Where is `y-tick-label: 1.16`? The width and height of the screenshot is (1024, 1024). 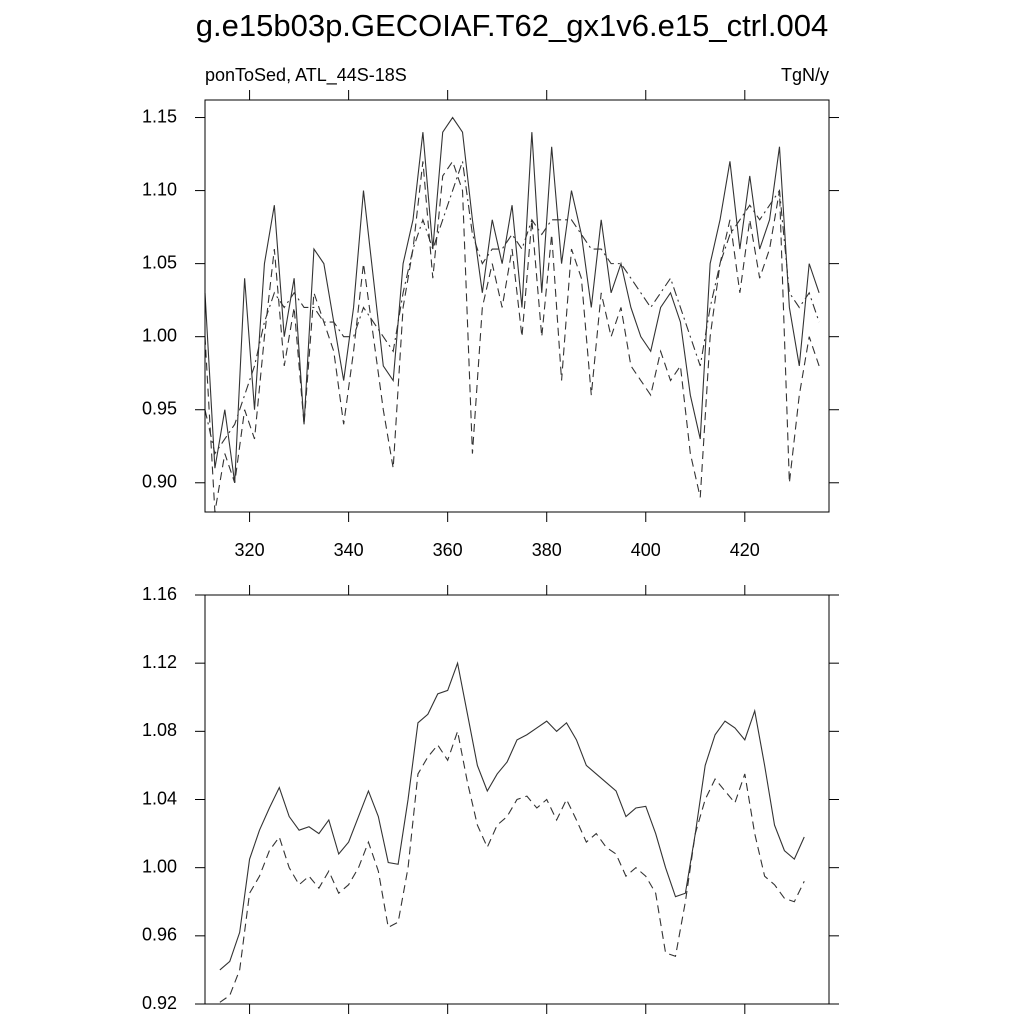 y-tick-label: 1.16 is located at coordinates (159, 594).